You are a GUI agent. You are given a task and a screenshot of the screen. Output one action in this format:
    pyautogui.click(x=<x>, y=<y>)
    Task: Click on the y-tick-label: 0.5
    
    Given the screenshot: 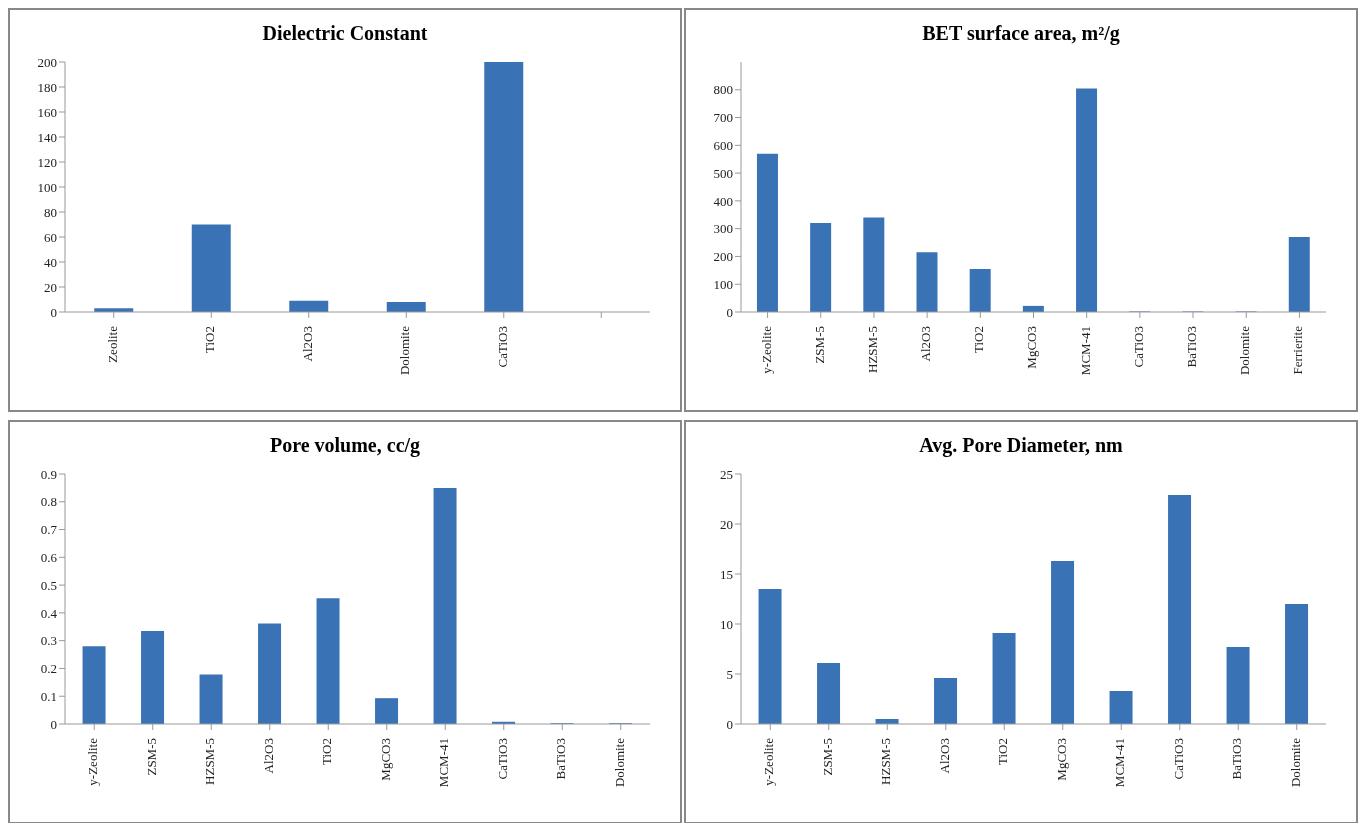 What is the action you would take?
    pyautogui.click(x=48, y=585)
    